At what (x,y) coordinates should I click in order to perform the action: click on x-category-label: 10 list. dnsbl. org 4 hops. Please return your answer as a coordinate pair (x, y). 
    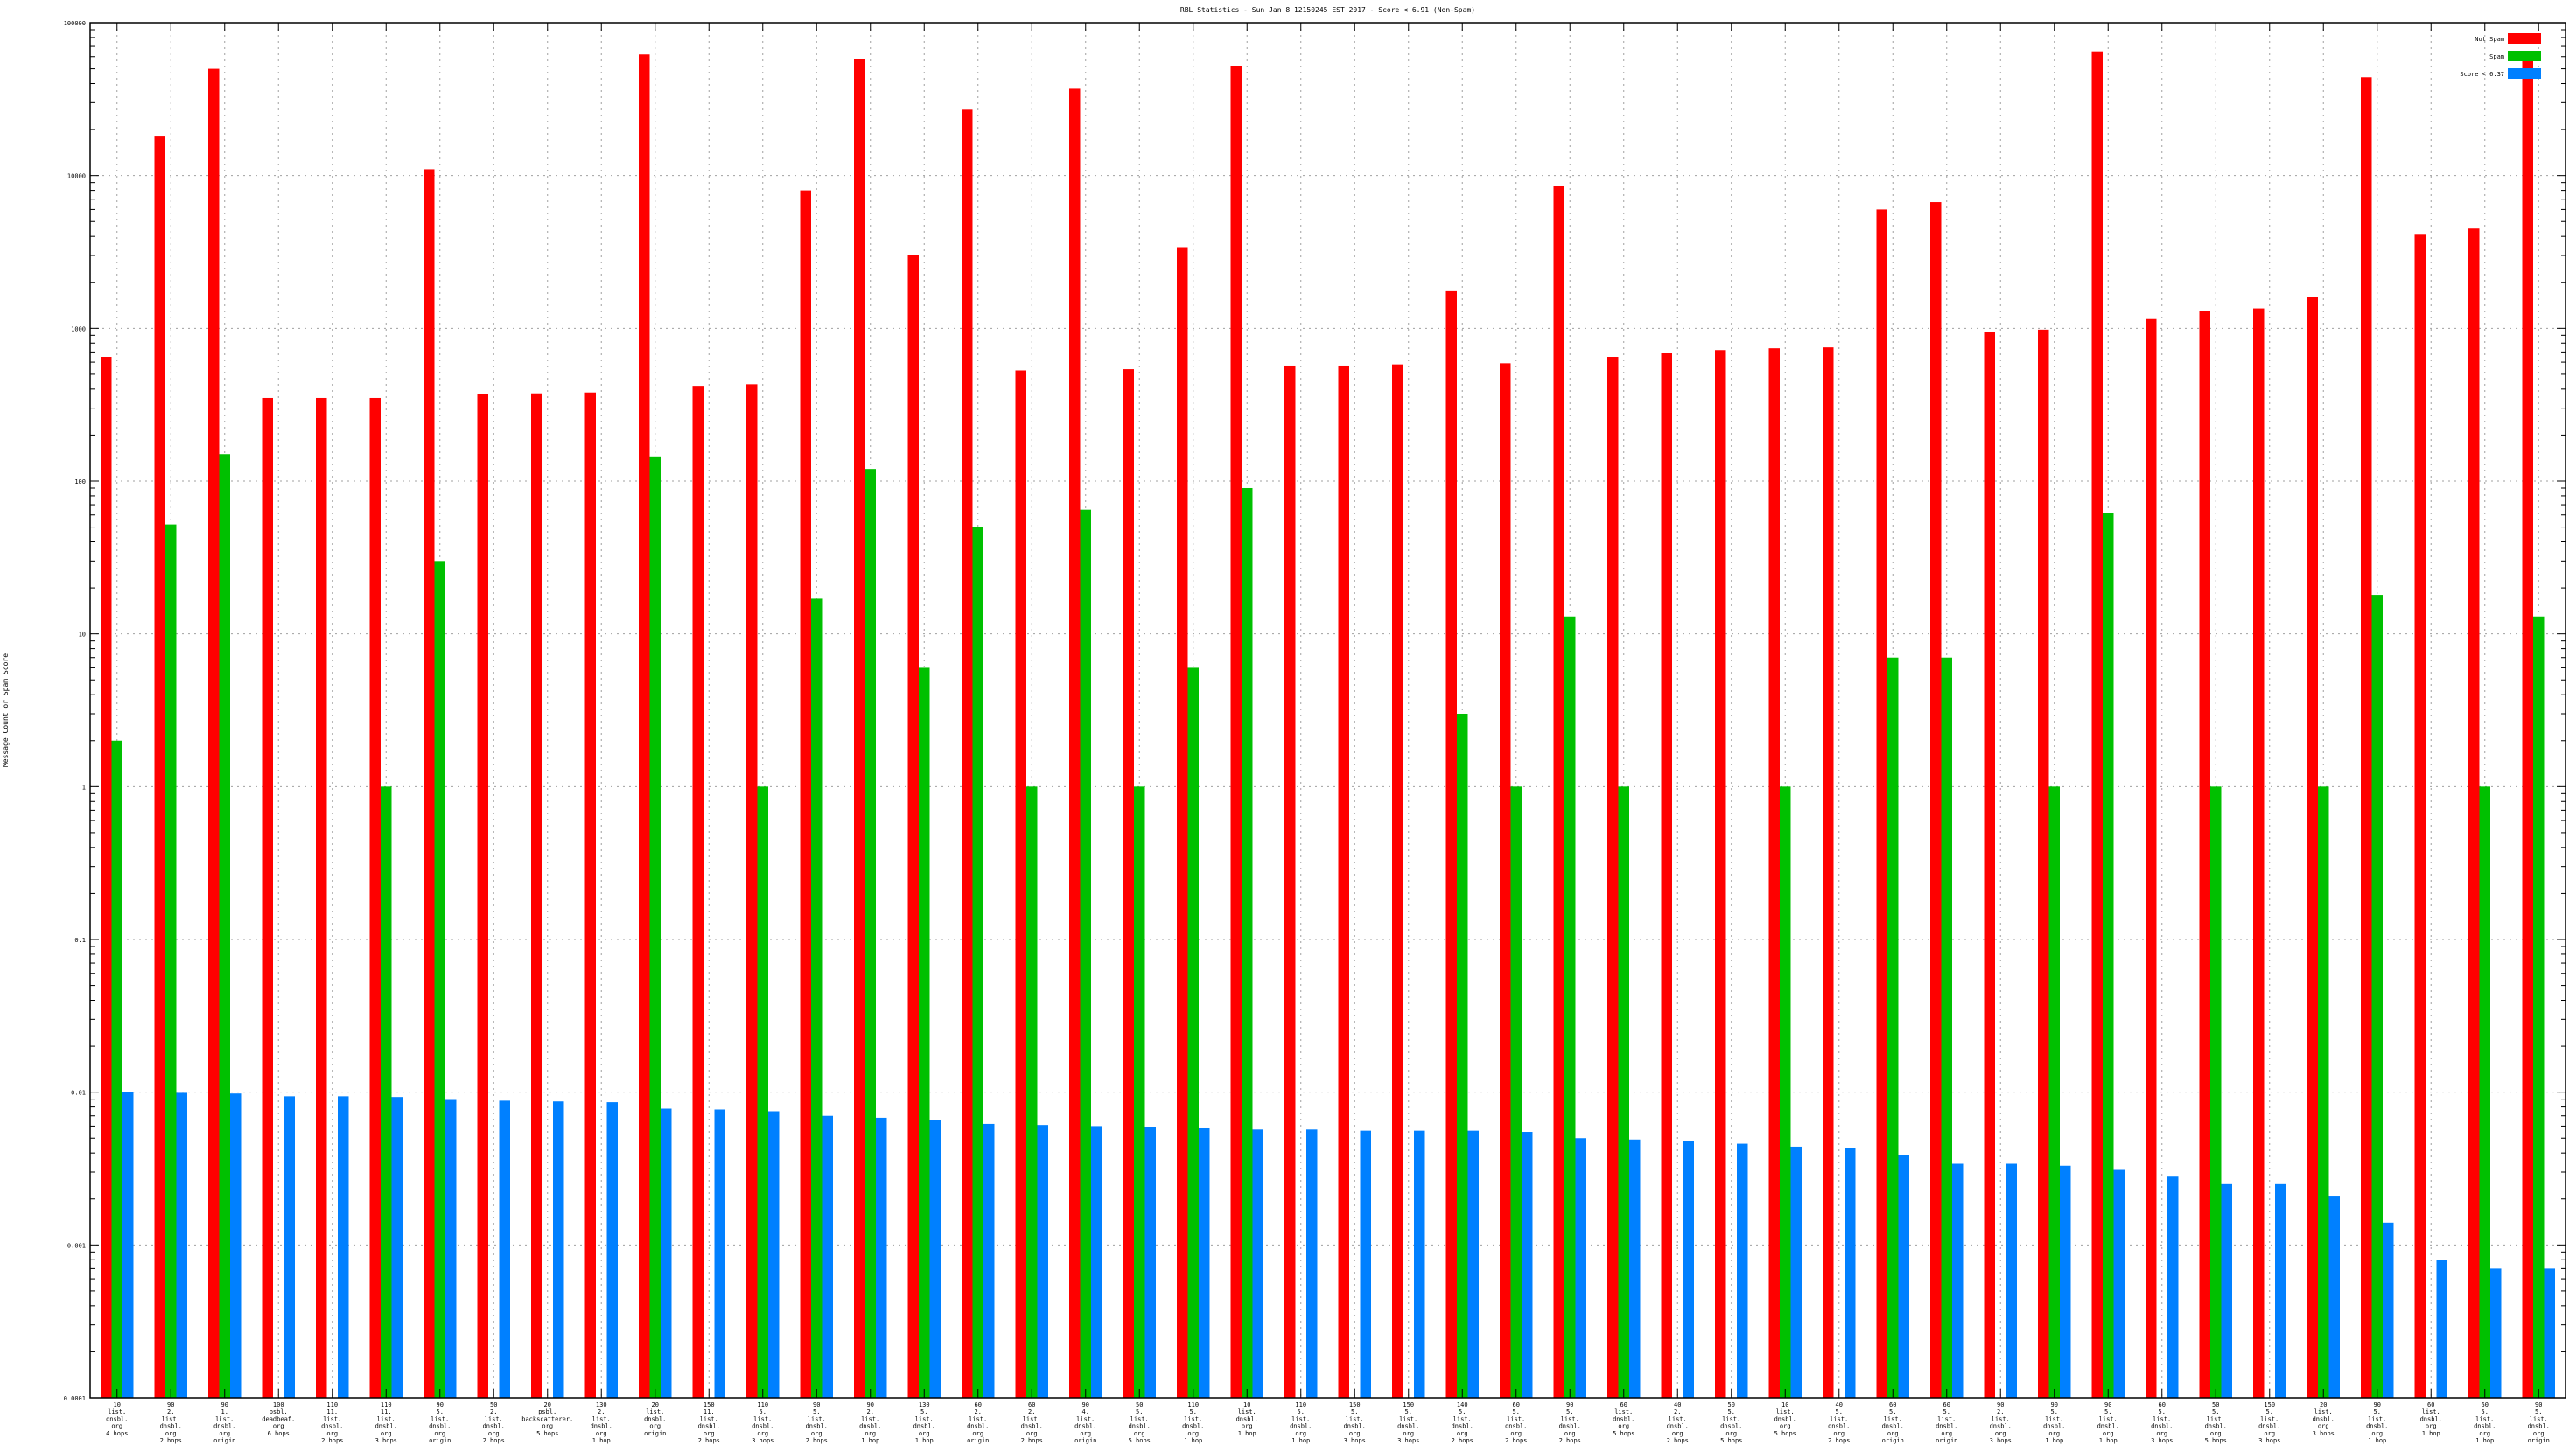
    Looking at the image, I should click on (117, 1419).